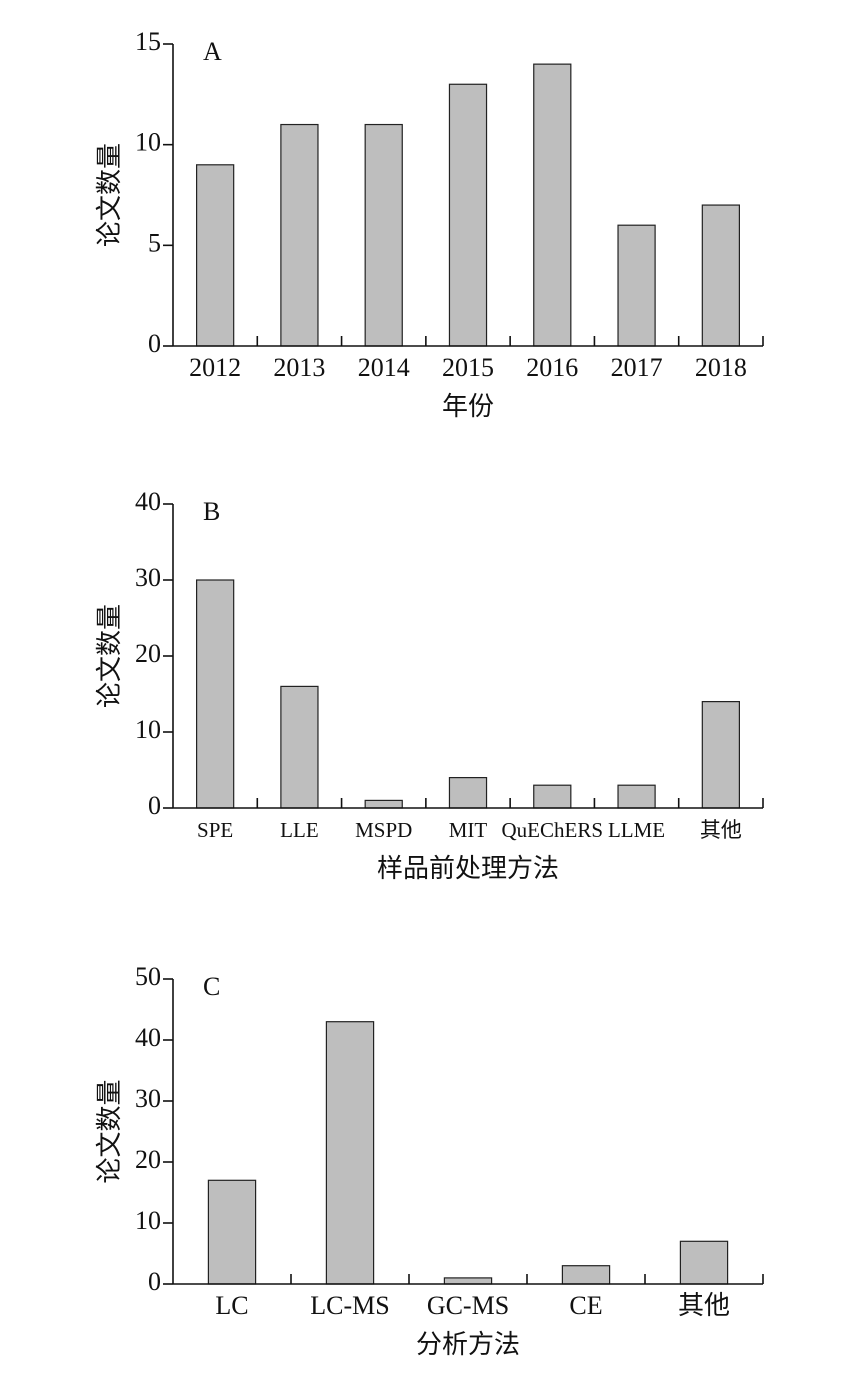 The width and height of the screenshot is (849, 1375). Describe the element at coordinates (553, 830) in the screenshot. I see `x-tick-label: QuEChERS` at that location.